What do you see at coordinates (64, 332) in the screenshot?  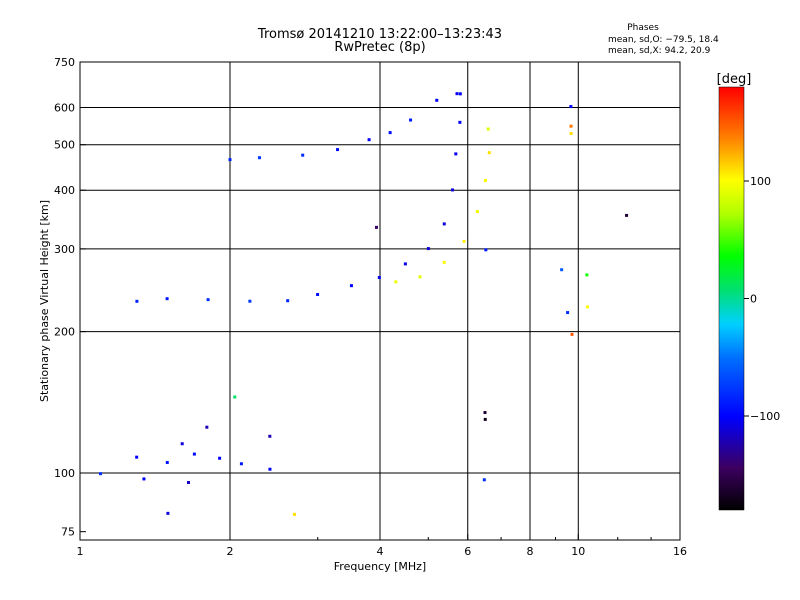 I see `y-tick-label: 200` at bounding box center [64, 332].